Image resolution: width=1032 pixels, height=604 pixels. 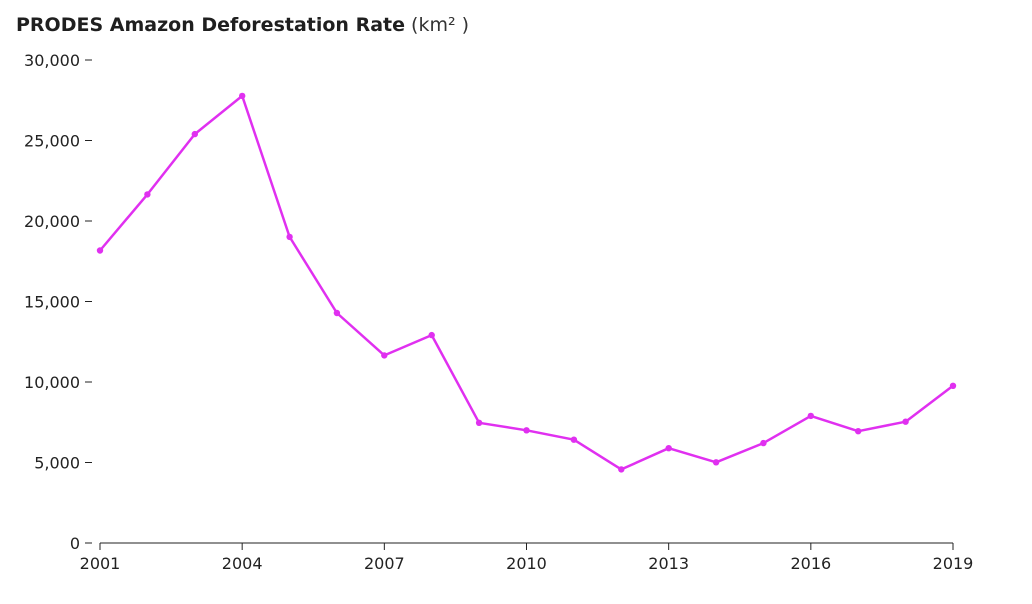 What do you see at coordinates (52, 221) in the screenshot?
I see `y-tick-label: 20,000` at bounding box center [52, 221].